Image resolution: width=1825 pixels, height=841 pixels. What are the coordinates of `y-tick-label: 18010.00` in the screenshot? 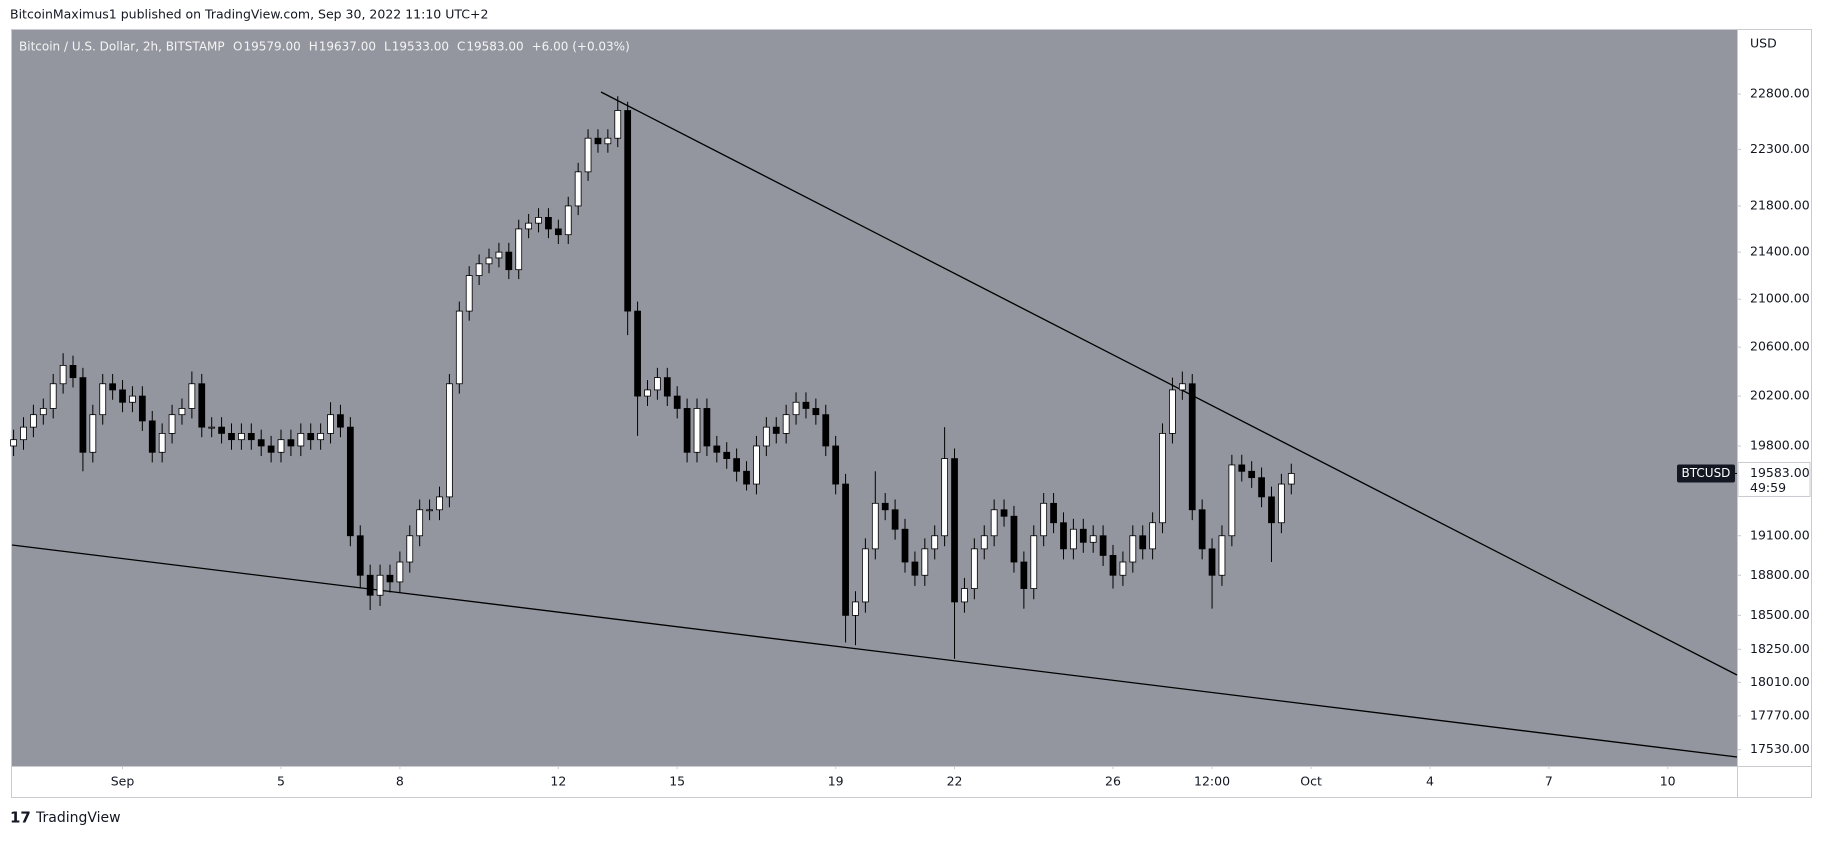 It's located at (1780, 681).